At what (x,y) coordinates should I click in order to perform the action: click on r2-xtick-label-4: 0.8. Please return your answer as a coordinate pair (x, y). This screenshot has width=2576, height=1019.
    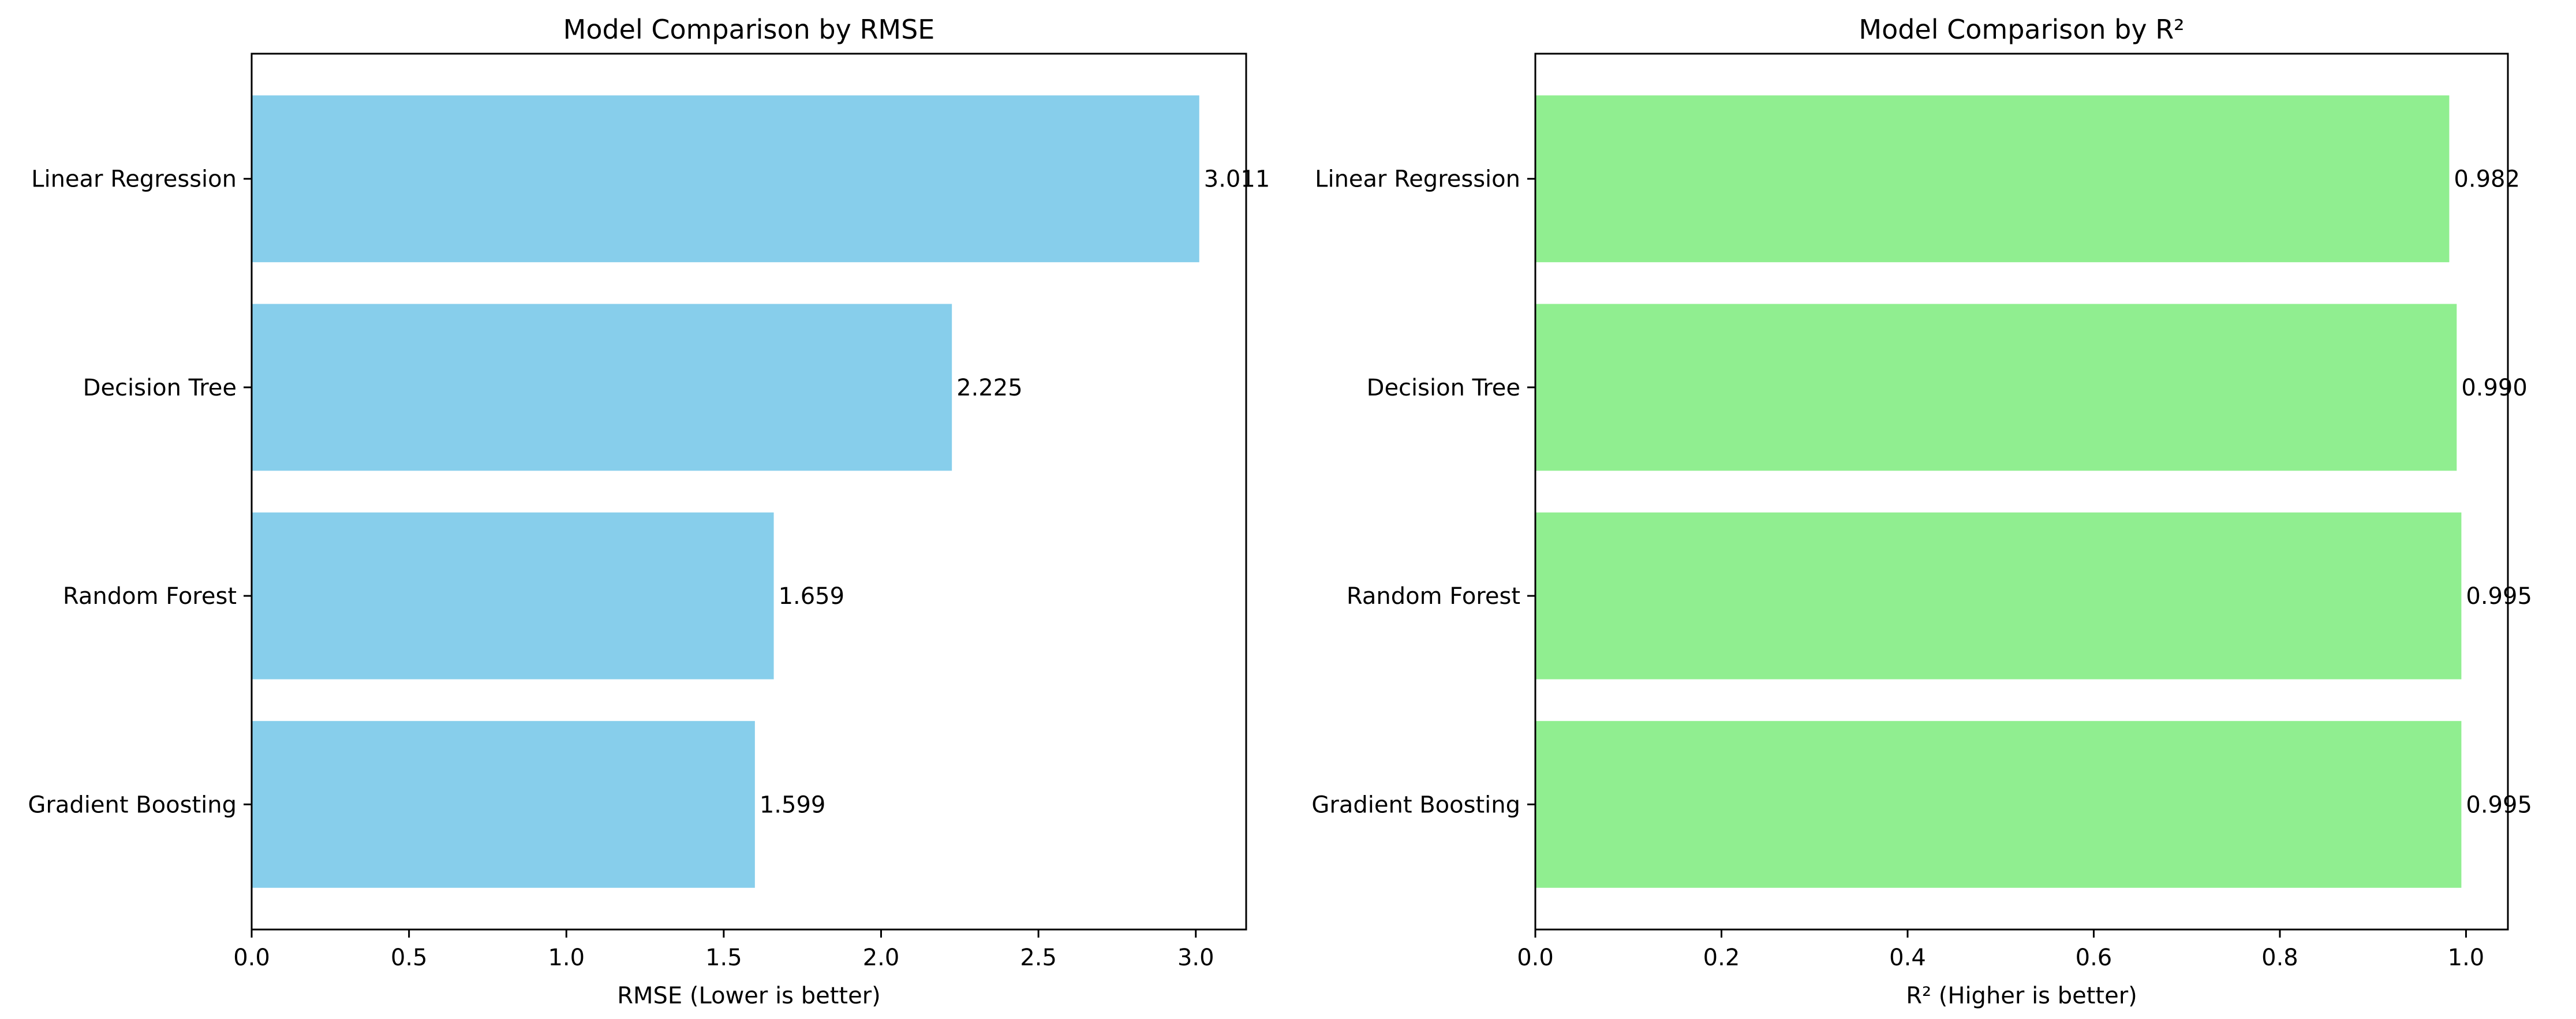
    Looking at the image, I should click on (2279, 958).